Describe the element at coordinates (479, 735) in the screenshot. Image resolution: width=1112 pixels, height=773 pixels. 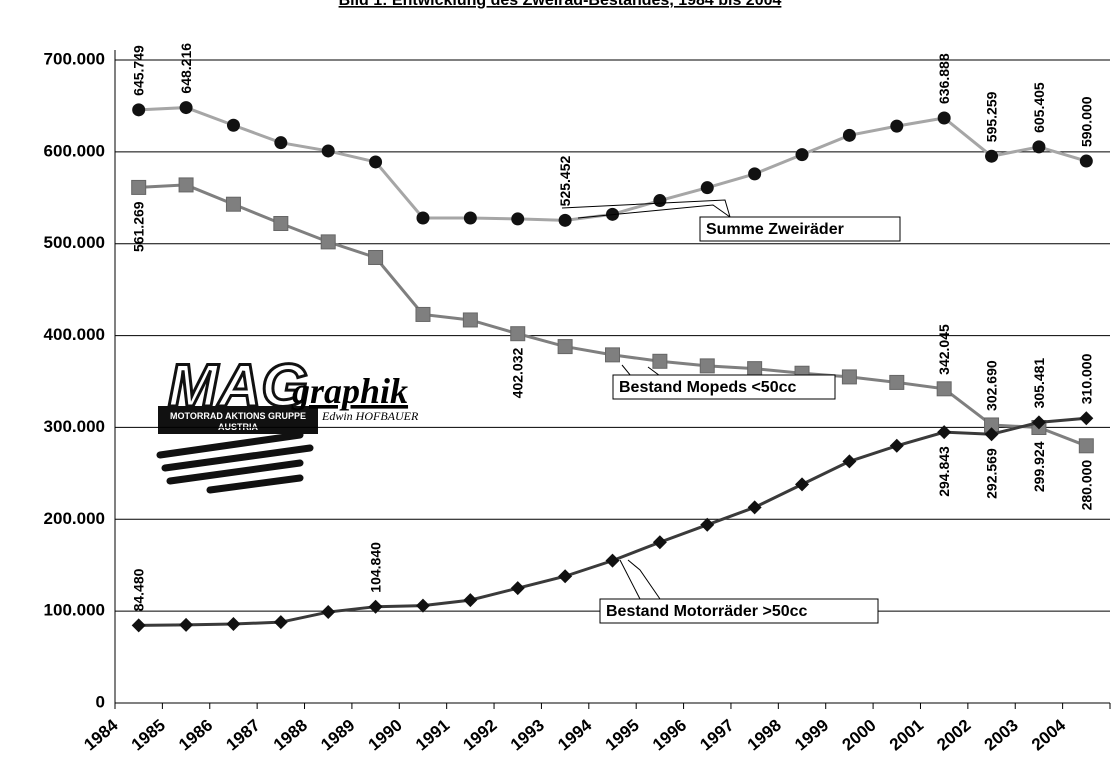
I see `x-tick-label: 1992` at that location.